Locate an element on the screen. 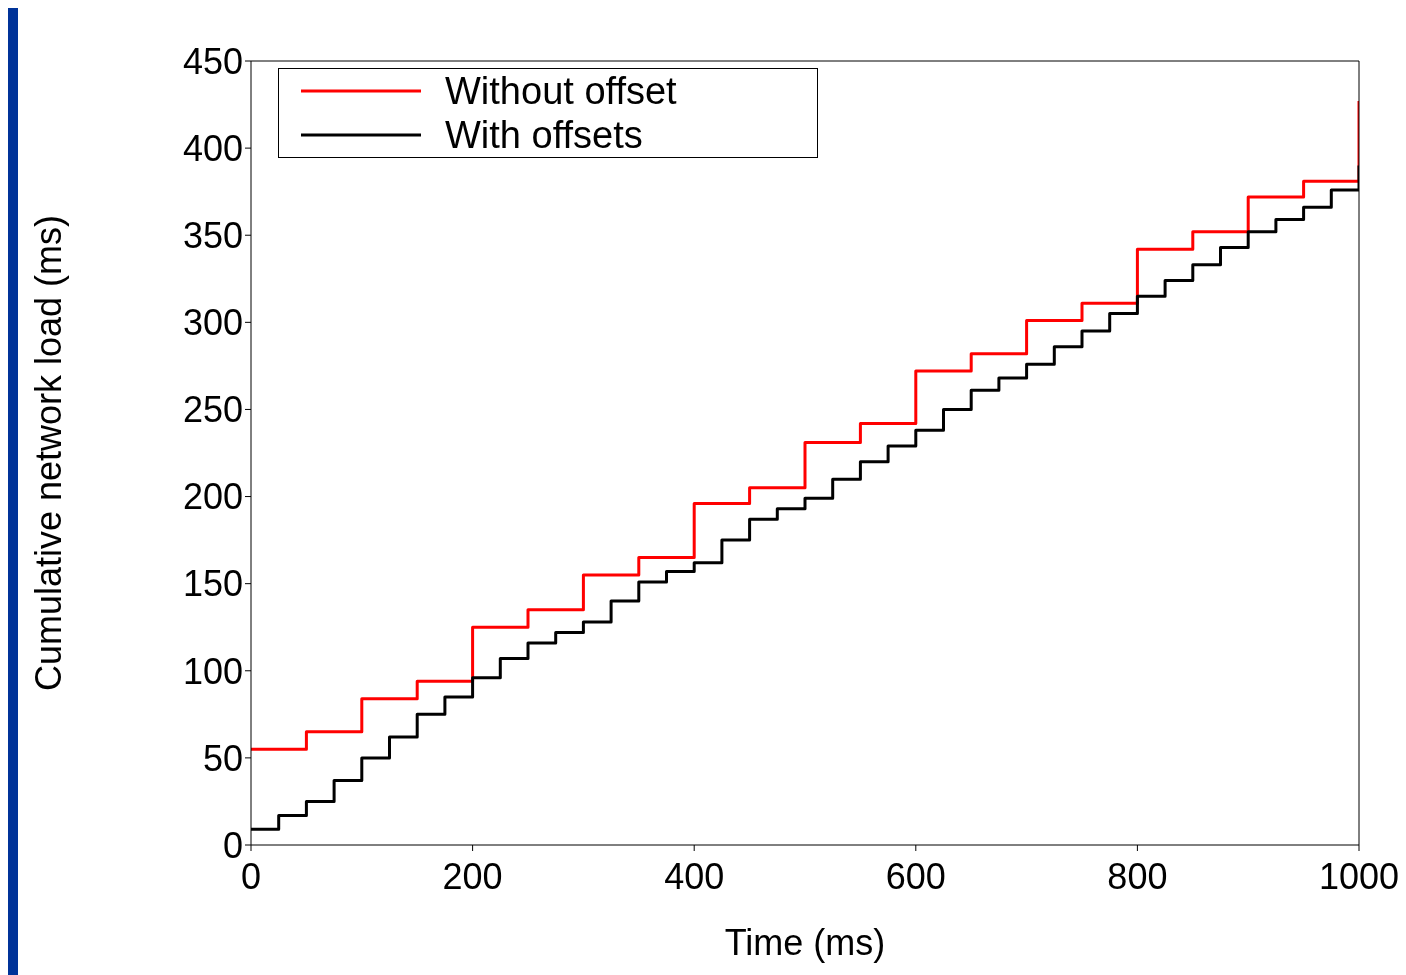 This screenshot has width=1406, height=975. y-axis-title: Cumulative network load (ms) is located at coordinates (48, 453).